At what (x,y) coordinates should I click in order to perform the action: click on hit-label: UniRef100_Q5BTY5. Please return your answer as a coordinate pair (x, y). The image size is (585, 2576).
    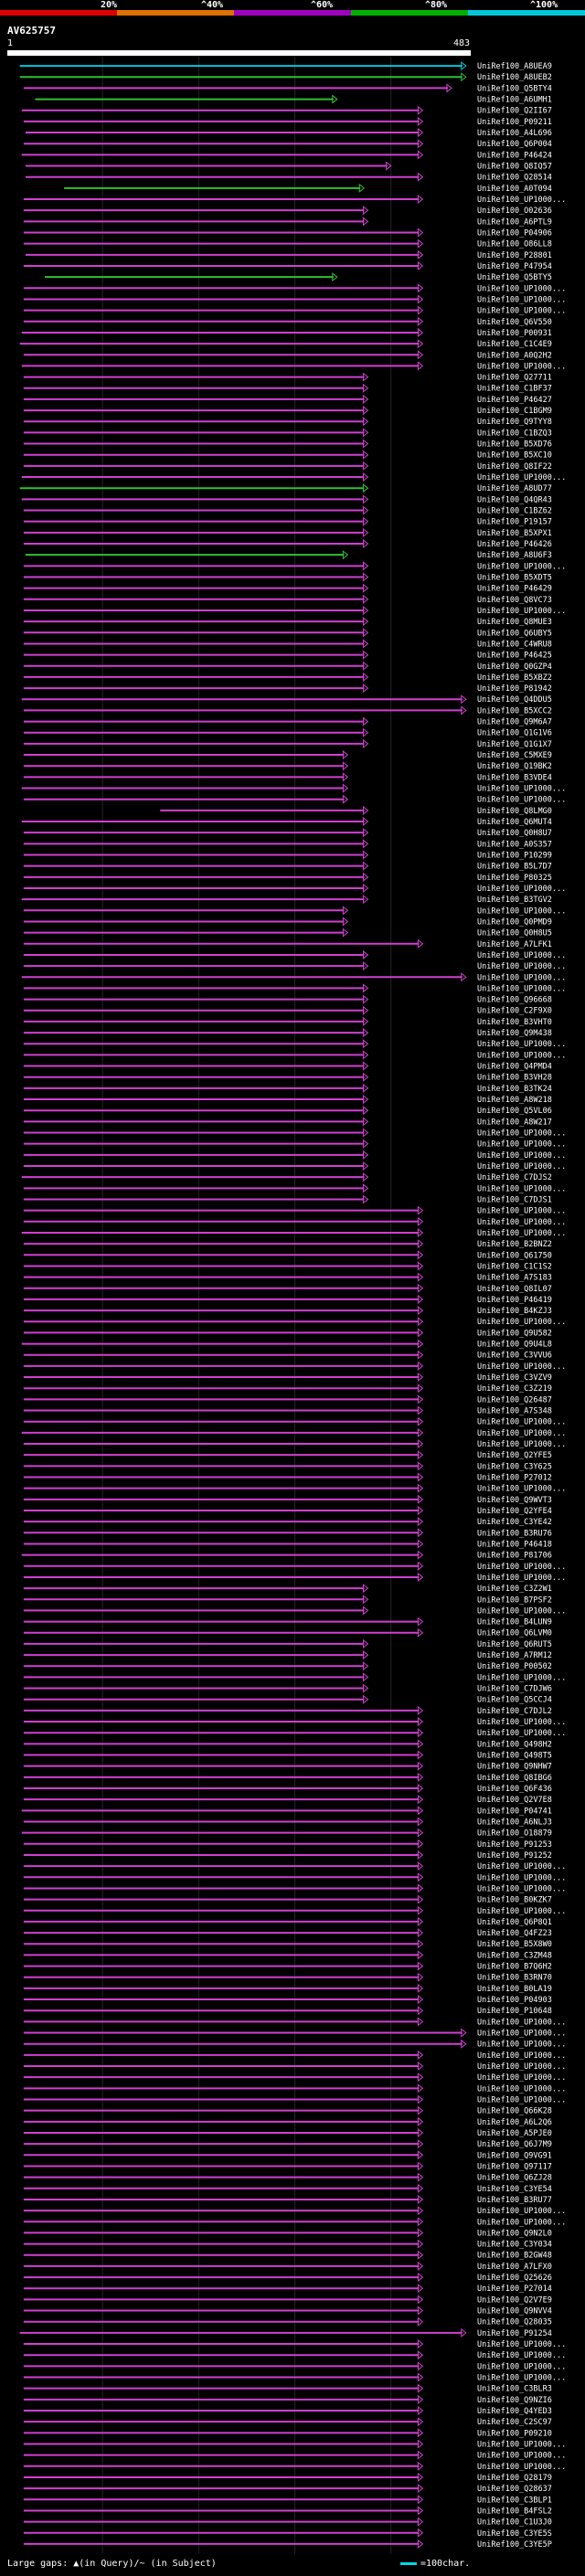
    Looking at the image, I should click on (514, 277).